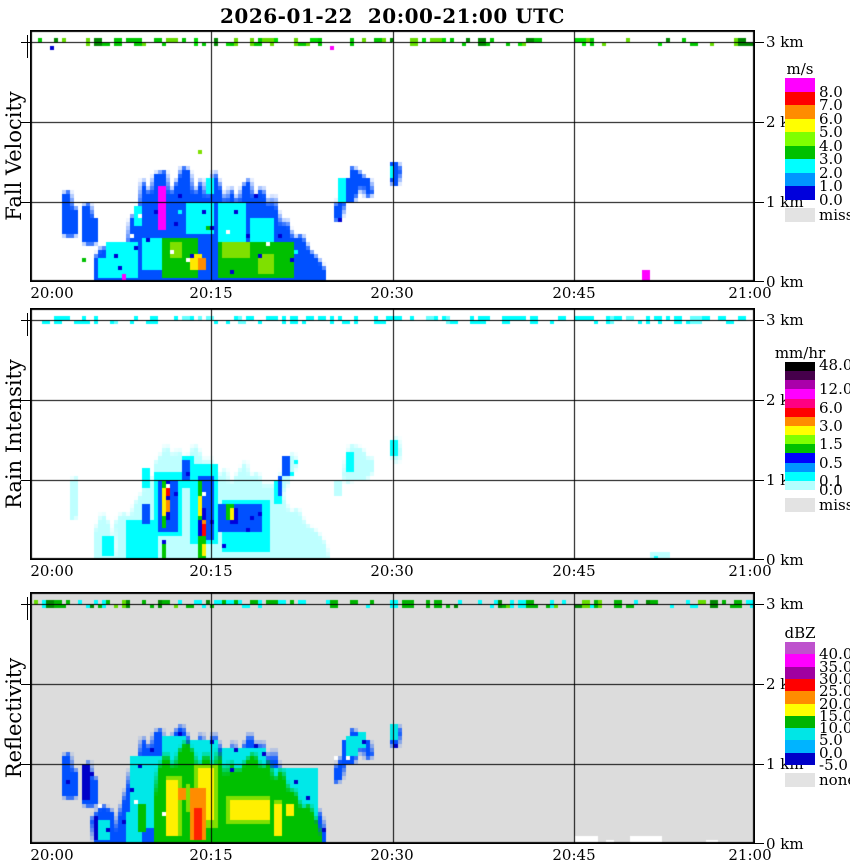  Describe the element at coordinates (14, 434) in the screenshot. I see `panel-rain-intensity-axis-label: Rain Intensity` at that location.